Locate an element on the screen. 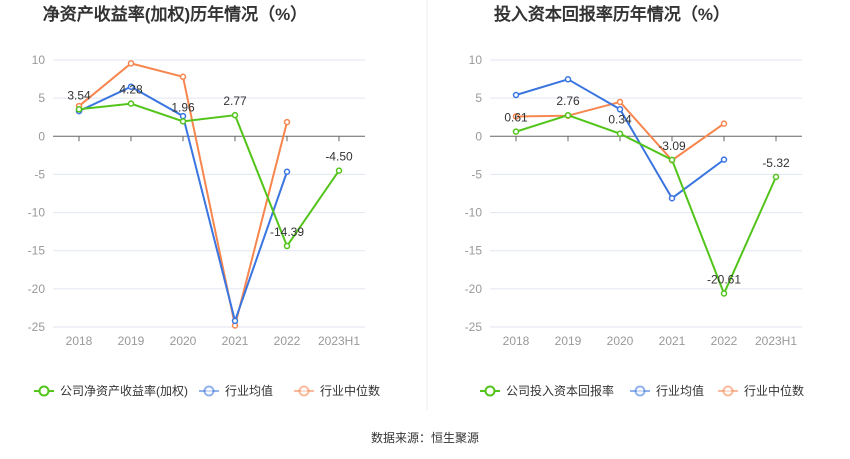 This screenshot has height=459, width=850. data-label: -5.32 is located at coordinates (776, 163).